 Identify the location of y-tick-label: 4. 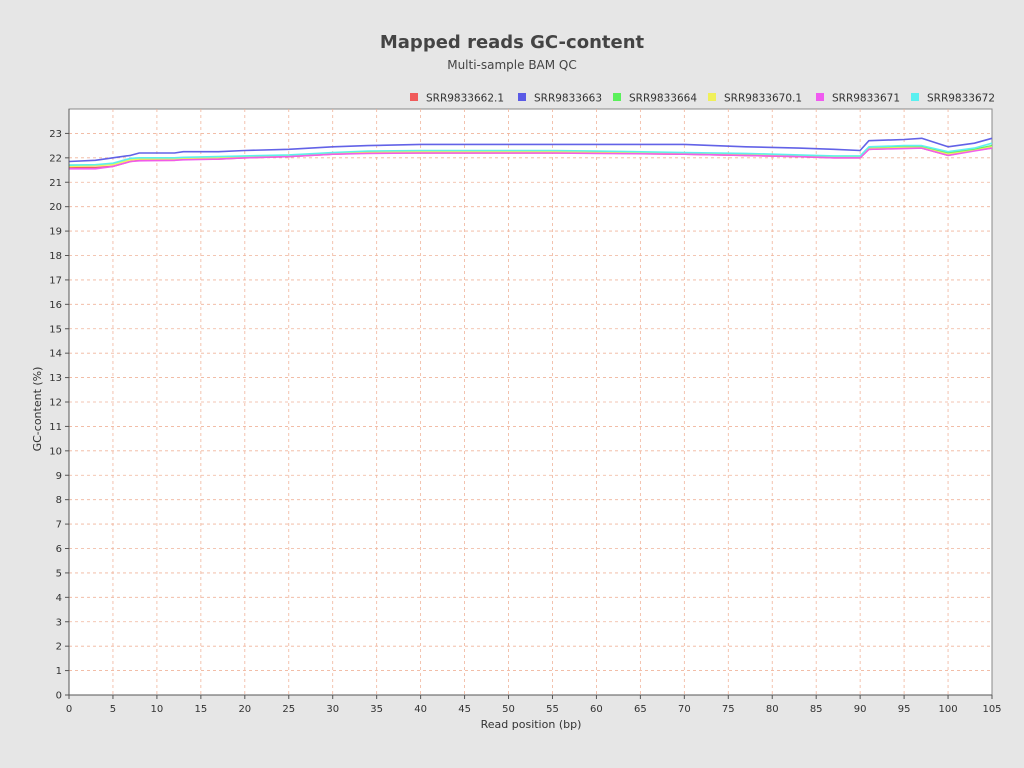
(59, 598).